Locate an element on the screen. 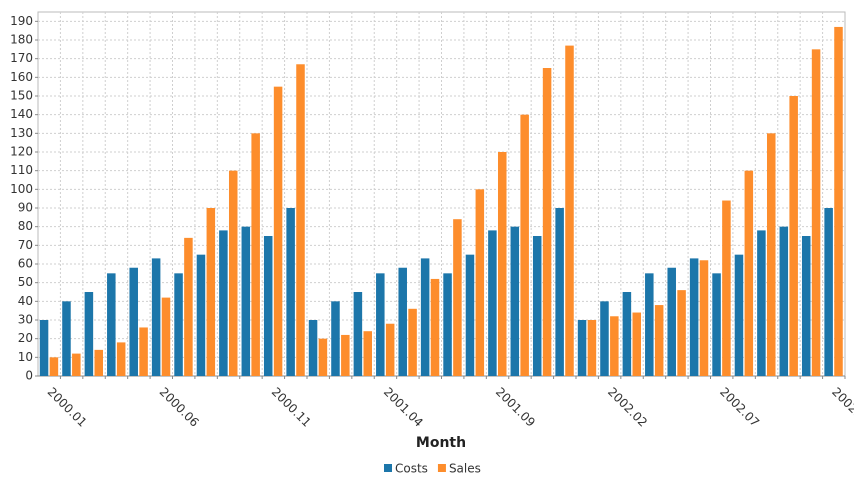 This screenshot has height=480, width=854. y-tick-label: 10 is located at coordinates (25, 357).